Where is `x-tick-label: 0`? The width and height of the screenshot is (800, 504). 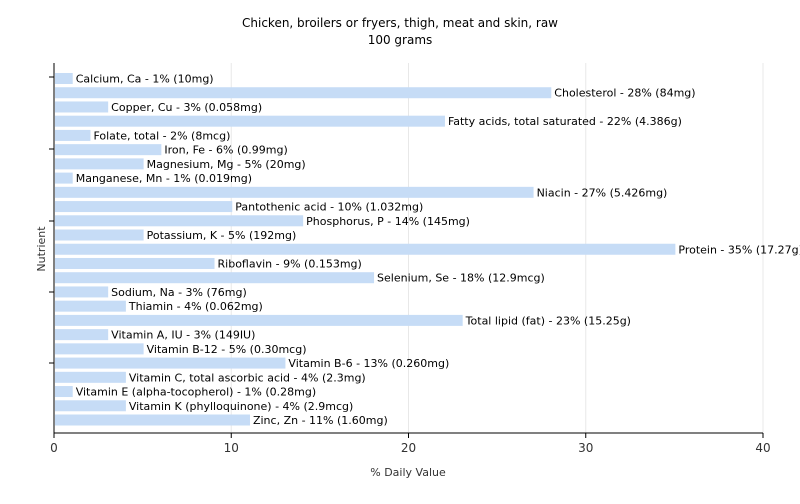 x-tick-label: 0 is located at coordinates (54, 448).